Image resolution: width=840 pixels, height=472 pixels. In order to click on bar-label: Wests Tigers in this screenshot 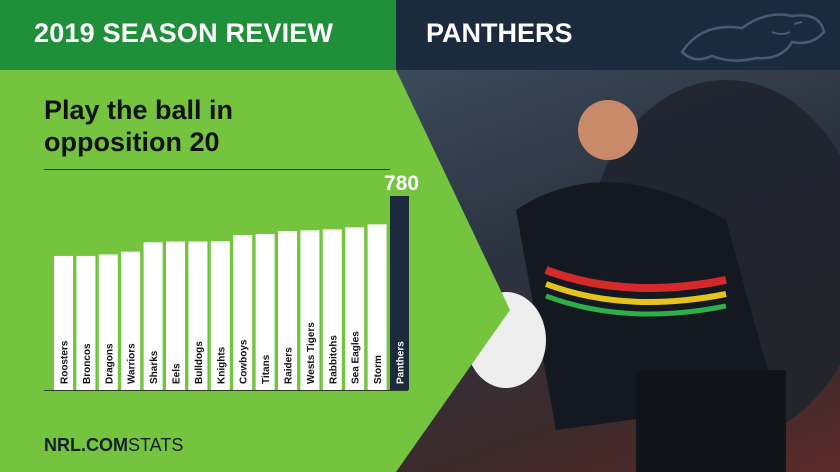, I will do `click(311, 353)`.